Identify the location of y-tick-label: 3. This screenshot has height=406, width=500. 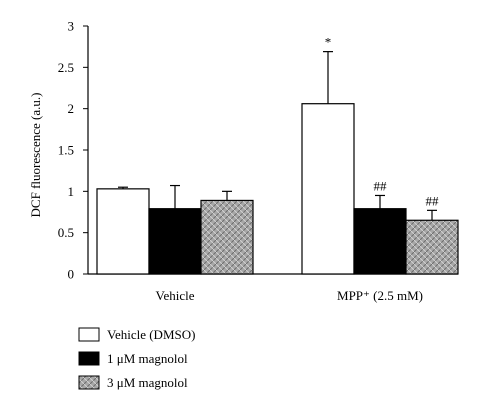
(71, 26).